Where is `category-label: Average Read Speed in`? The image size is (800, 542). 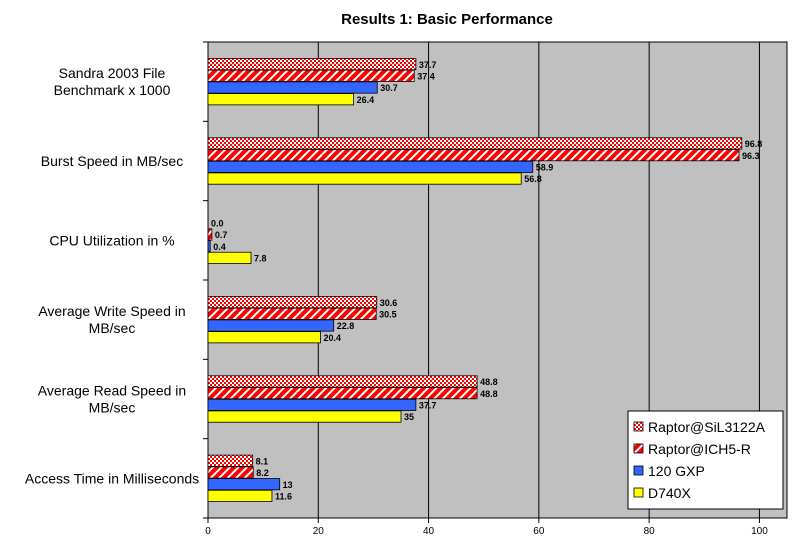 category-label: Average Read Speed in is located at coordinates (112, 391).